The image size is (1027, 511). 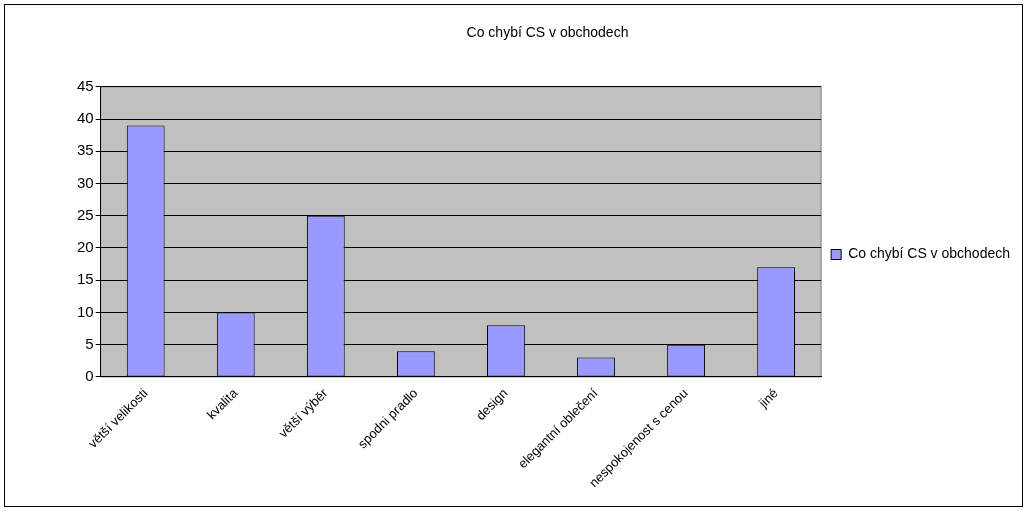 What do you see at coordinates (89, 343) in the screenshot?
I see `y-tick-label: 5` at bounding box center [89, 343].